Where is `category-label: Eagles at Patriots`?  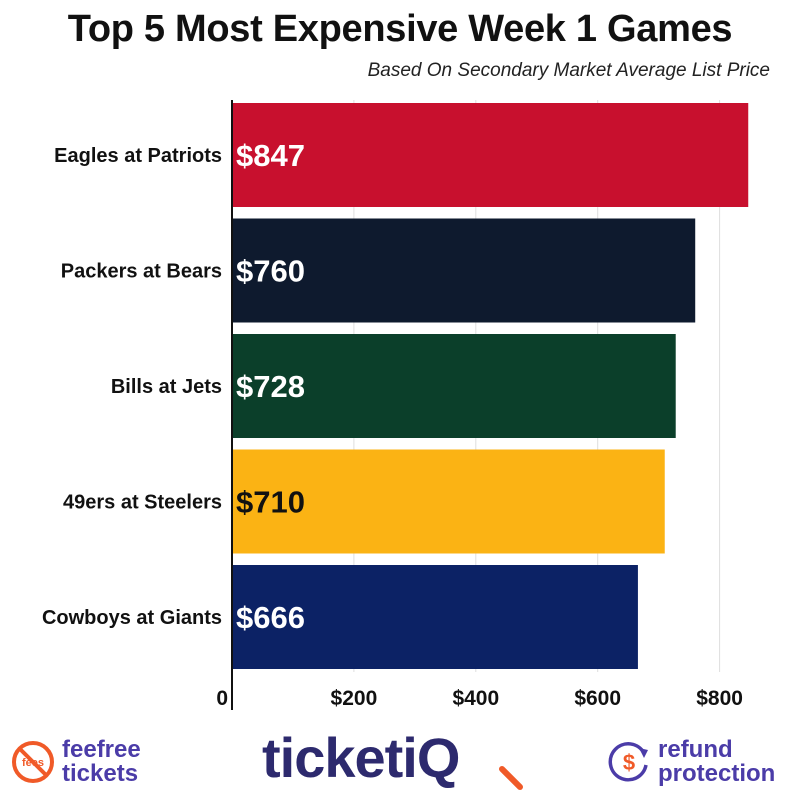 category-label: Eagles at Patriots is located at coordinates (138, 156).